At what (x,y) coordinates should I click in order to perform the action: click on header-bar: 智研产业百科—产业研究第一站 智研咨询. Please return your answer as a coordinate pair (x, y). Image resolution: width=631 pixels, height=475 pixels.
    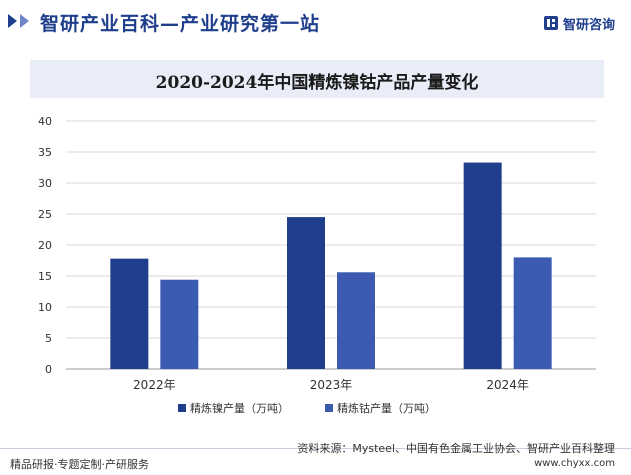
    Looking at the image, I should click on (315, 22).